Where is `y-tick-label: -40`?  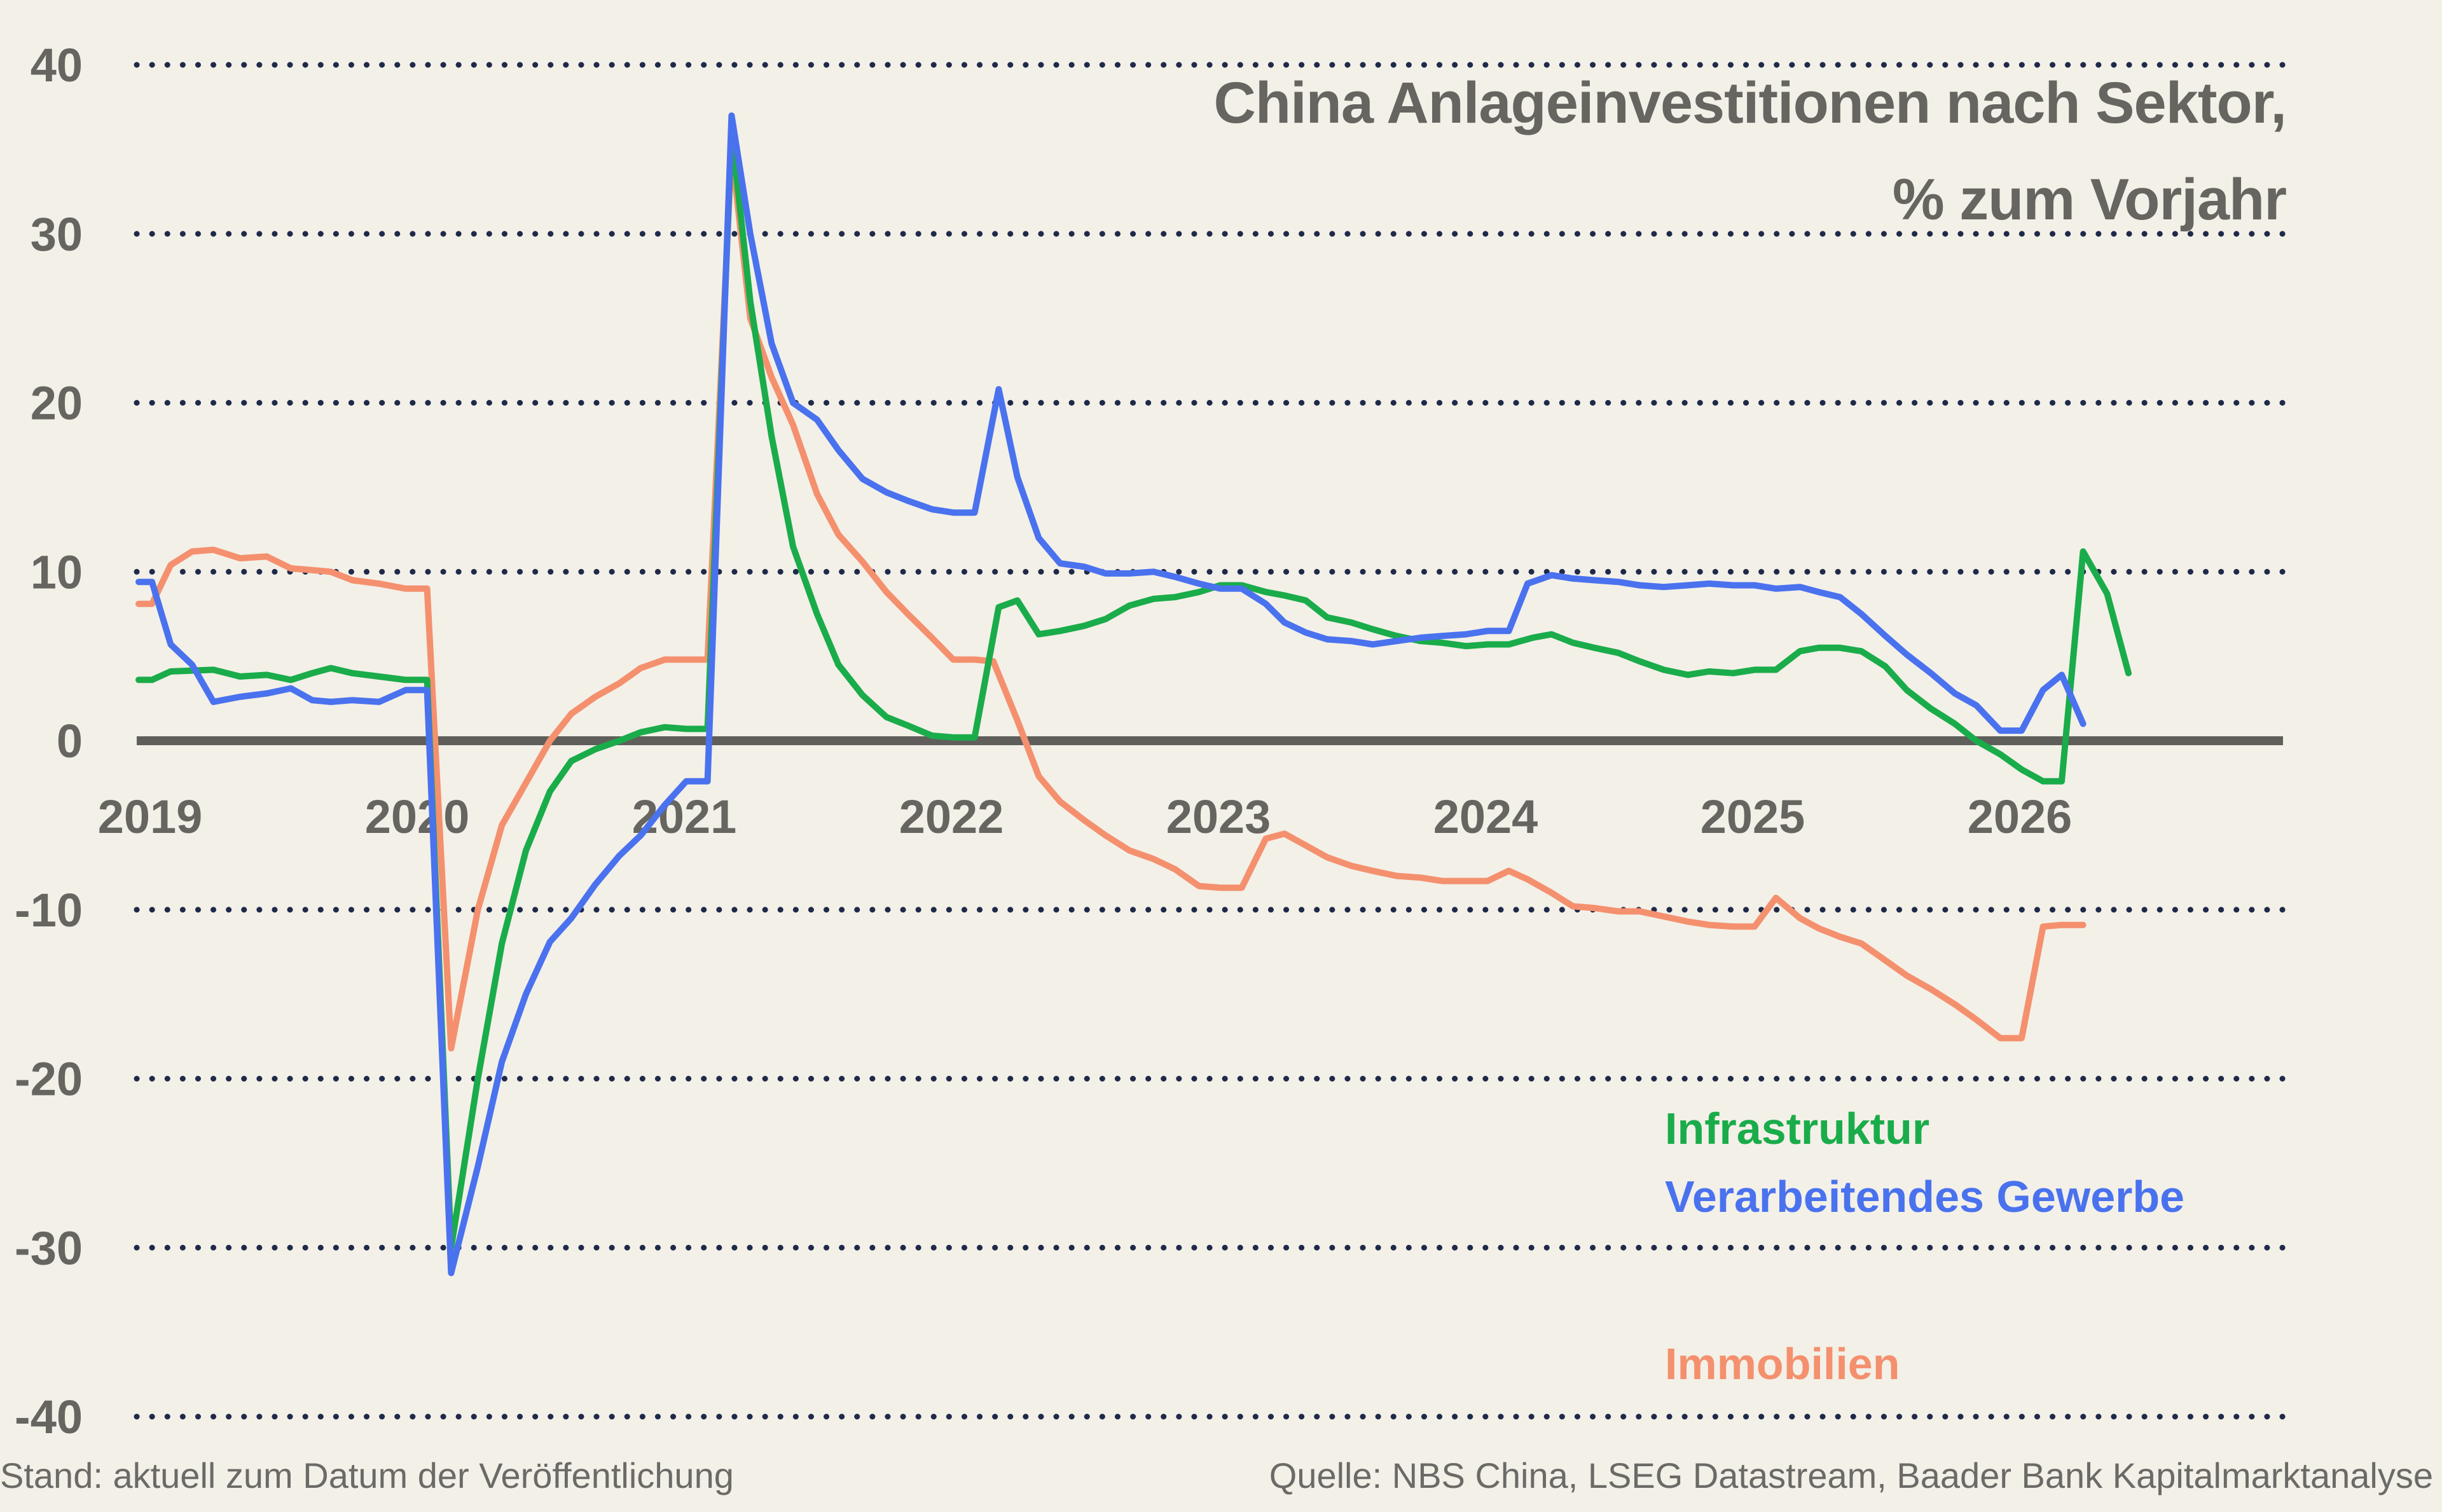
y-tick-label: -40 is located at coordinates (49, 1417).